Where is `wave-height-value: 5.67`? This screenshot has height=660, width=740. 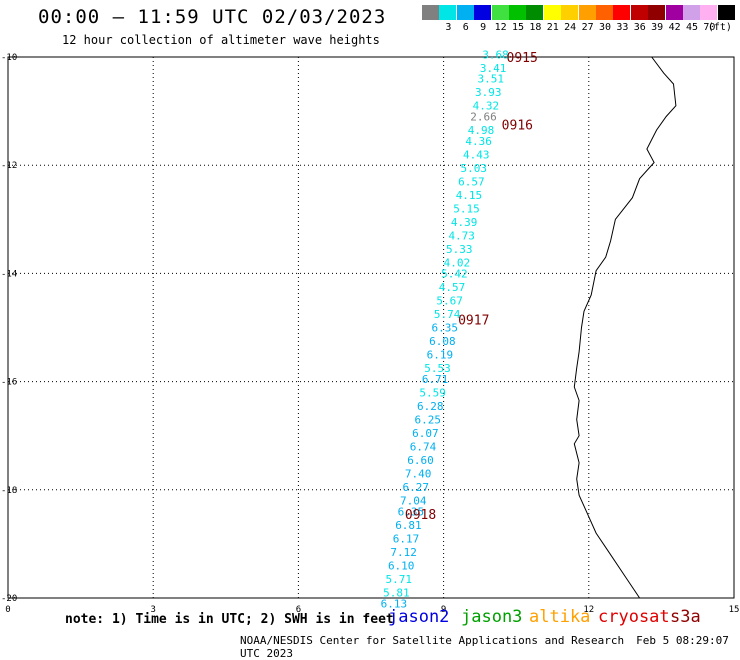
wave-height-value: 5.67 is located at coordinates (449, 300).